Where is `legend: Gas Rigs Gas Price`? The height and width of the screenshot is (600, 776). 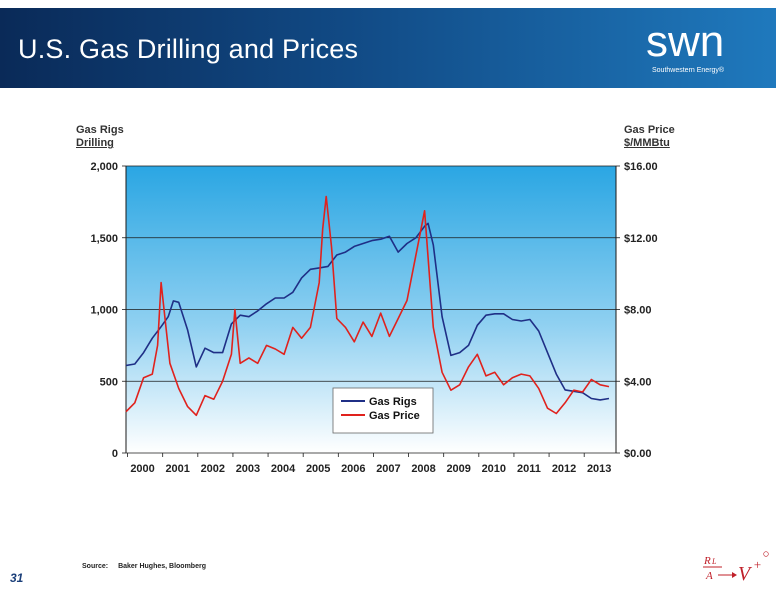 legend: Gas Rigs Gas Price is located at coordinates (383, 410).